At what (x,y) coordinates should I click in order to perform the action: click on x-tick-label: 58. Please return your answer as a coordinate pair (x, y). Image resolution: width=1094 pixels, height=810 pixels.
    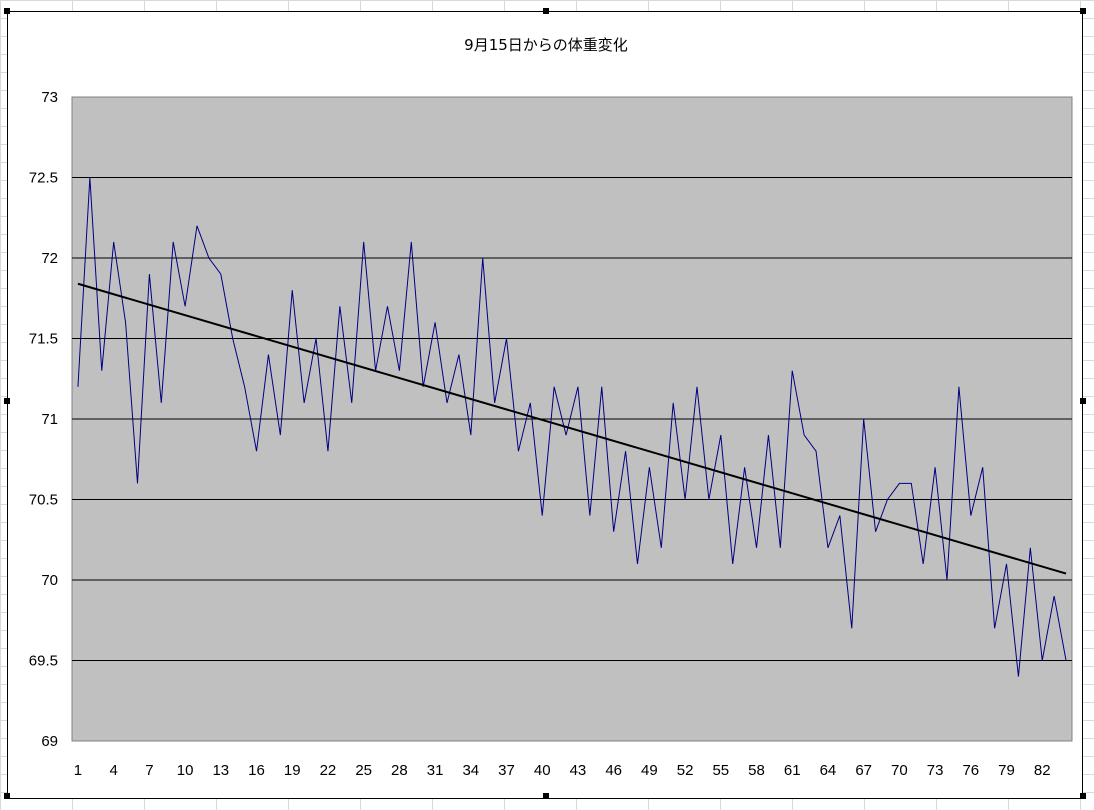
    Looking at the image, I should click on (756, 770).